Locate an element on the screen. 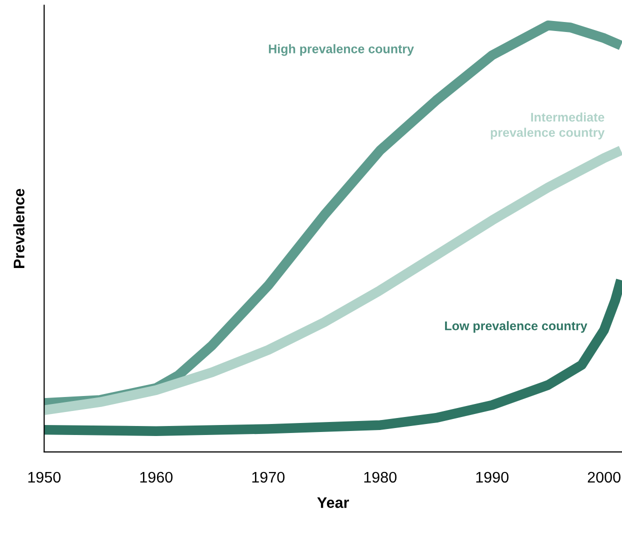 The image size is (622, 533). x-tick-label: 1970 is located at coordinates (268, 477).